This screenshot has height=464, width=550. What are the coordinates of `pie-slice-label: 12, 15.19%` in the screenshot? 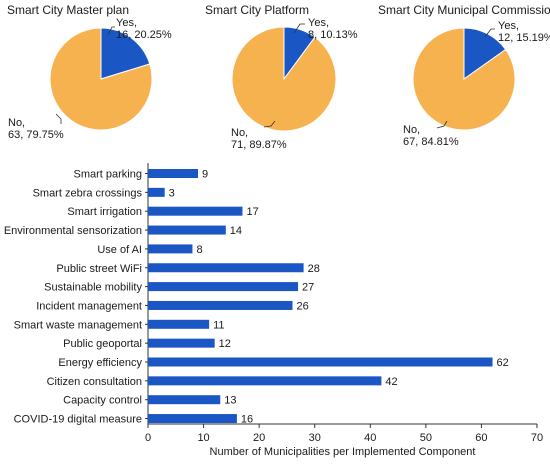 It's located at (524, 38).